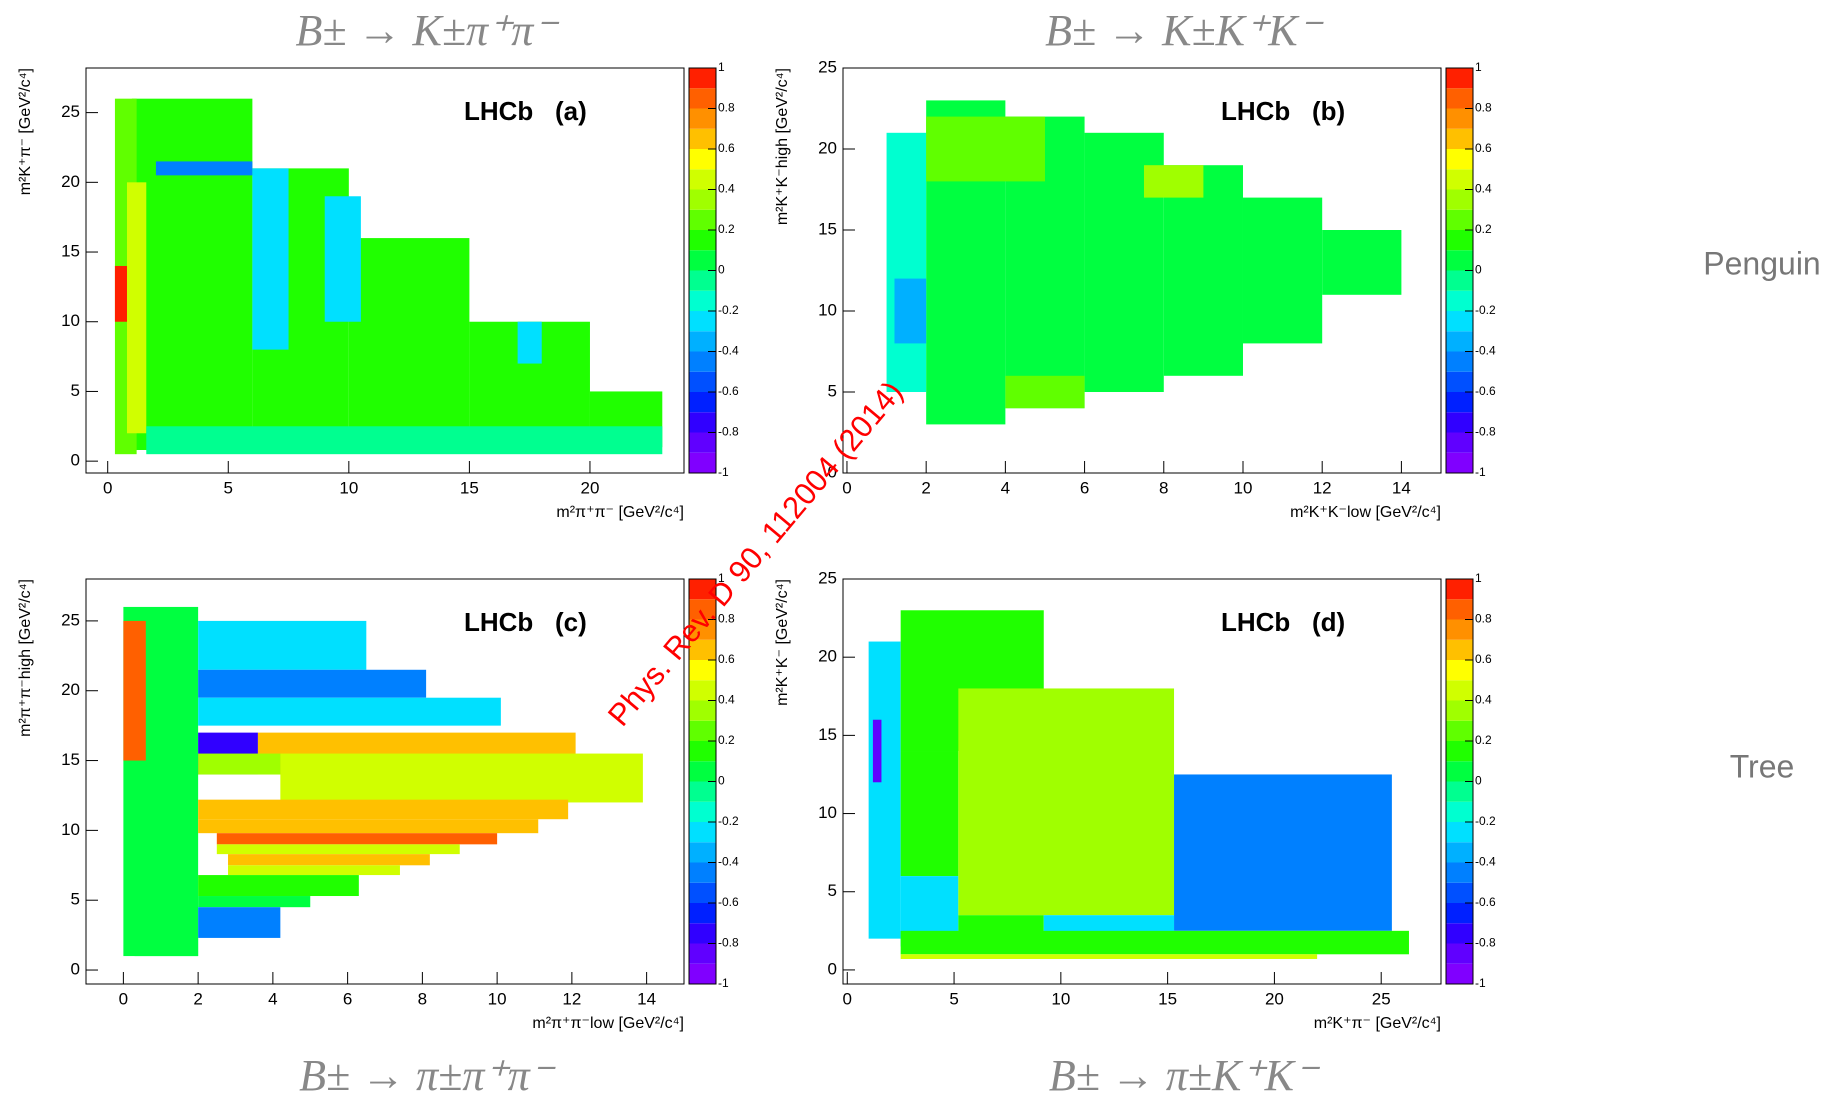  I want to click on x-tick-label: 2, so click(197, 998).